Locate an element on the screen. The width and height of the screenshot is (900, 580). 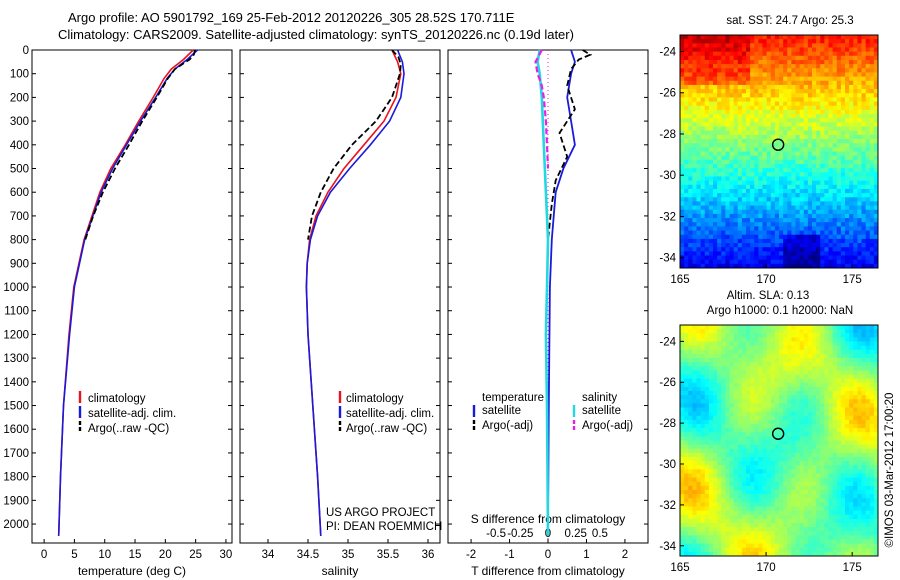
sal-diff-tick-label: 0.25 is located at coordinates (575, 534).